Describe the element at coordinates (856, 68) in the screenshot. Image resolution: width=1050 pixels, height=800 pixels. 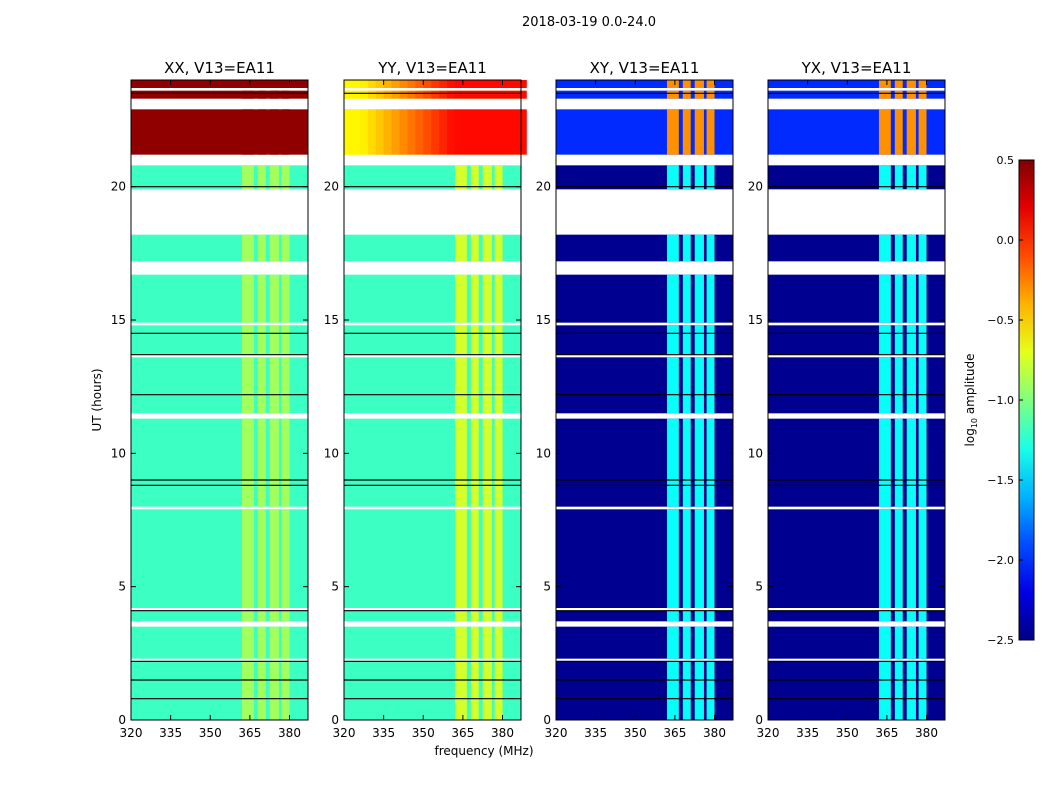
I see `panel-title: YX, V13=EA11` at that location.